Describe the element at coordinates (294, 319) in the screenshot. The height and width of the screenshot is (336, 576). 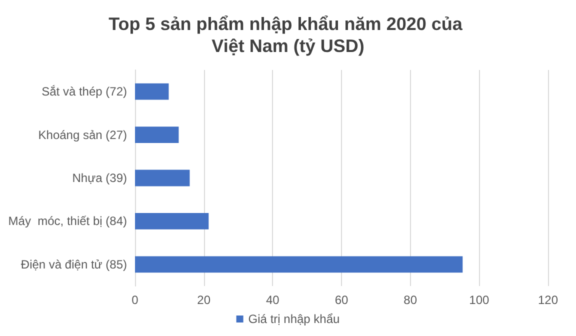
I see `legend-label: Giá trị nhập khẩu` at that location.